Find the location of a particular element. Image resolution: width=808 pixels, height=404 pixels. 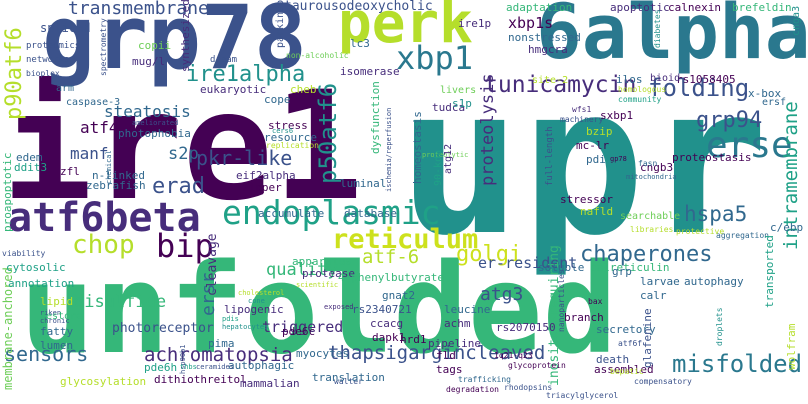

word: cngb3 is located at coordinates (657, 167).